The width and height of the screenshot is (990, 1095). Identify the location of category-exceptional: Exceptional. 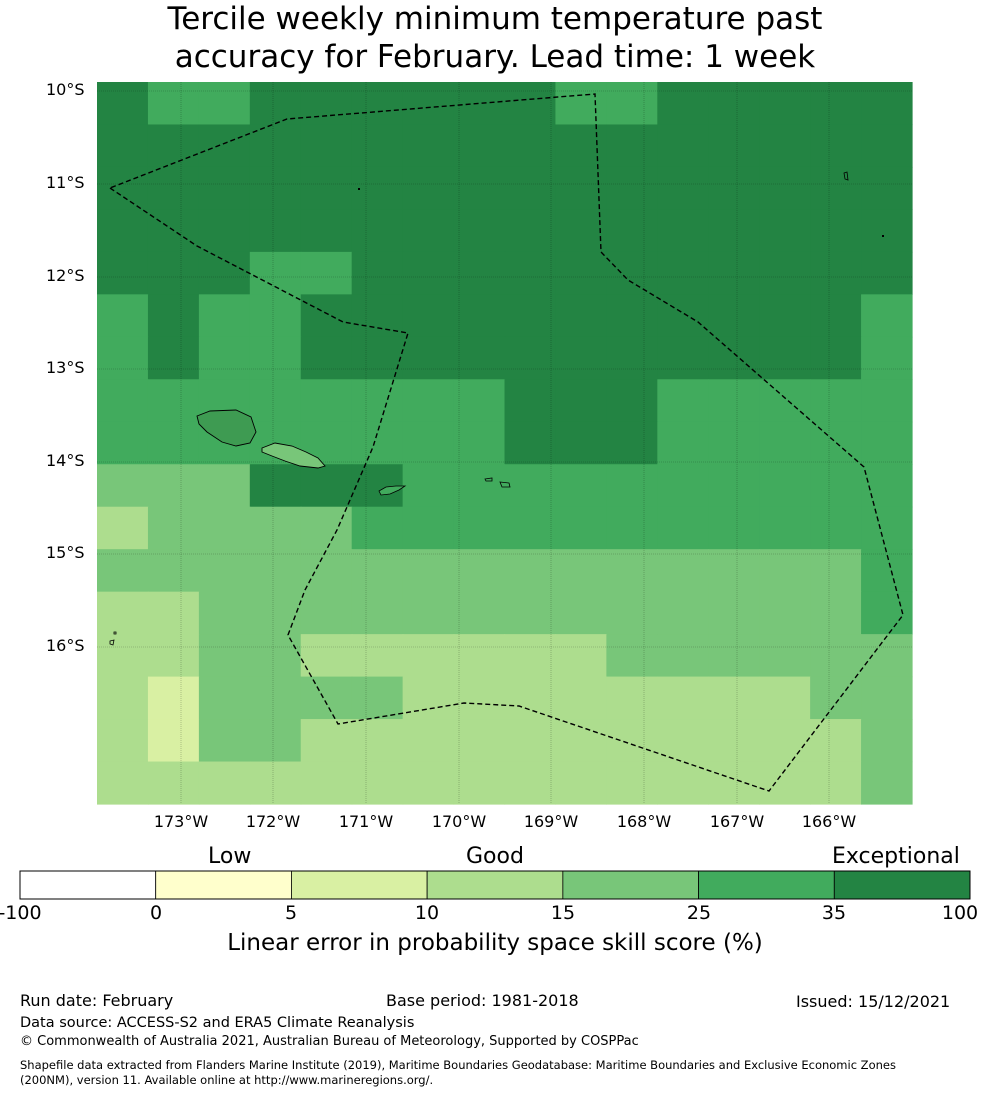
(896, 856).